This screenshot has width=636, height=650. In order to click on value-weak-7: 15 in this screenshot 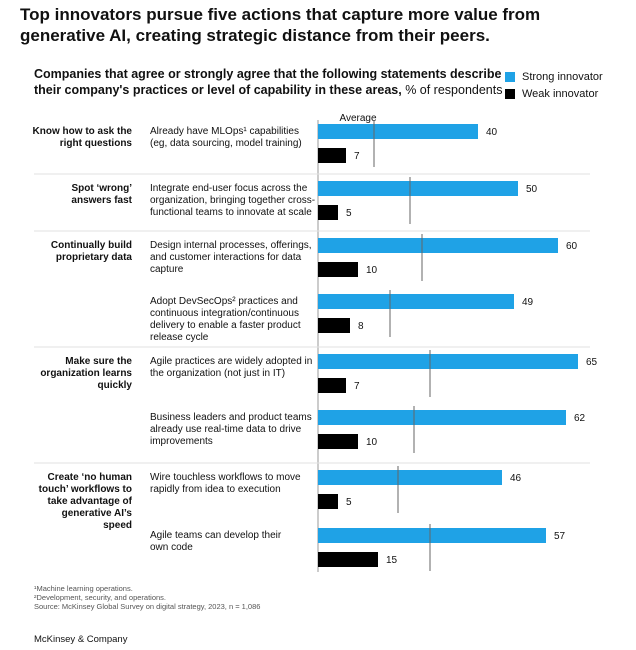, I will do `click(392, 560)`.